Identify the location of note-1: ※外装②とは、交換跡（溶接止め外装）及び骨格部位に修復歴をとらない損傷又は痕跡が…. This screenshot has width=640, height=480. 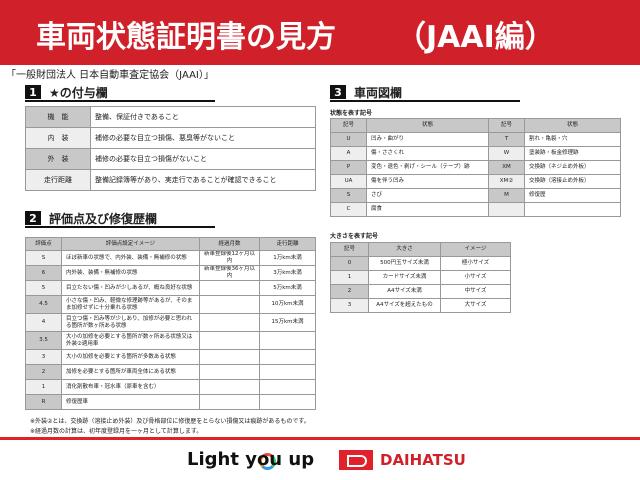
(170, 421).